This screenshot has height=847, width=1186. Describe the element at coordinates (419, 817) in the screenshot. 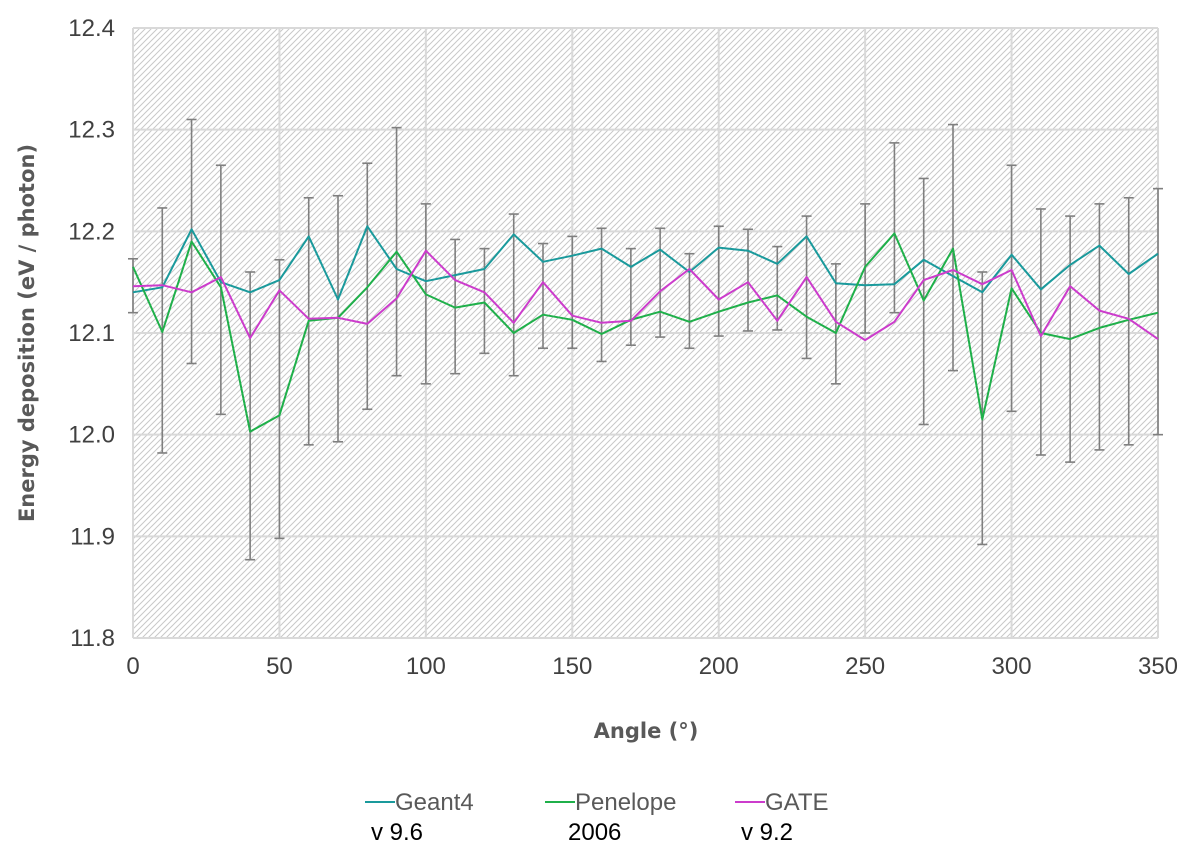

I see `legend-item-geant4: Geant4 v 9.6` at that location.